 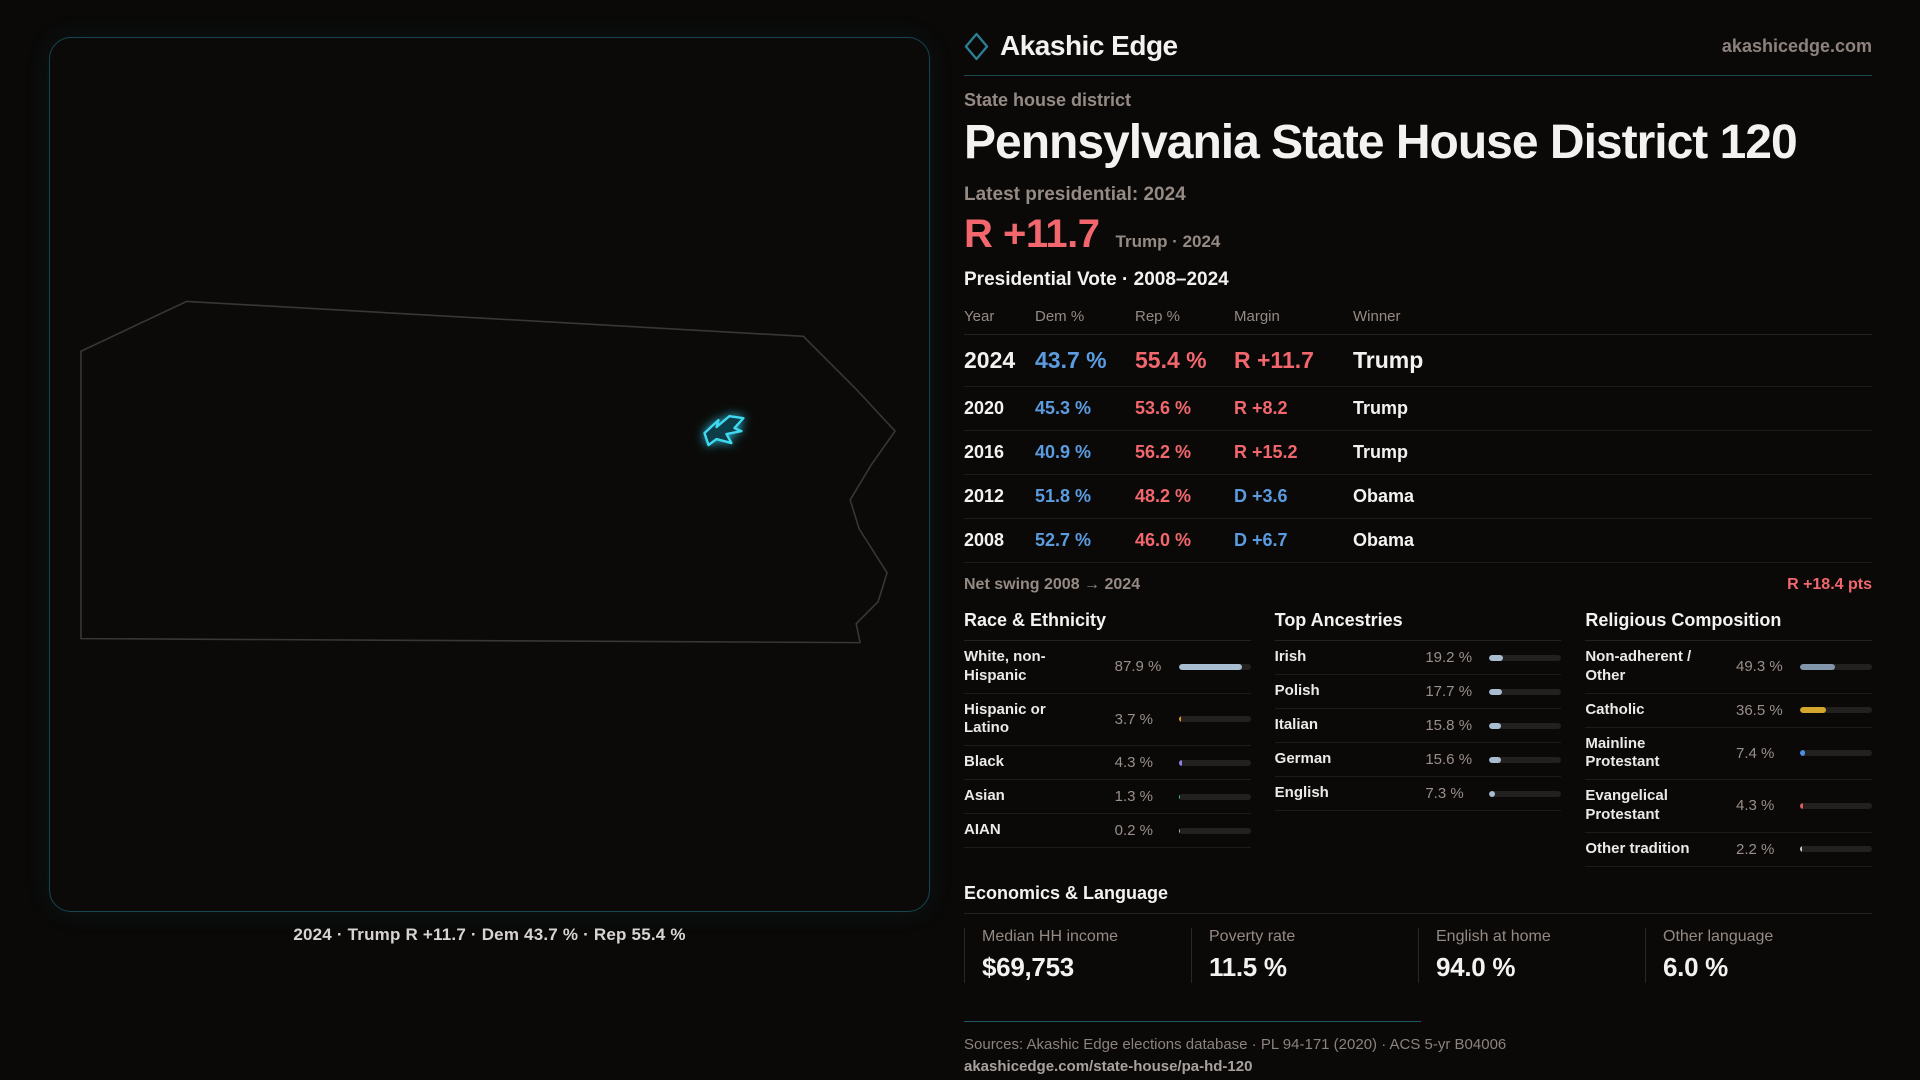 What do you see at coordinates (1107, 763) in the screenshot?
I see `stat-row: Black 4.3 %` at bounding box center [1107, 763].